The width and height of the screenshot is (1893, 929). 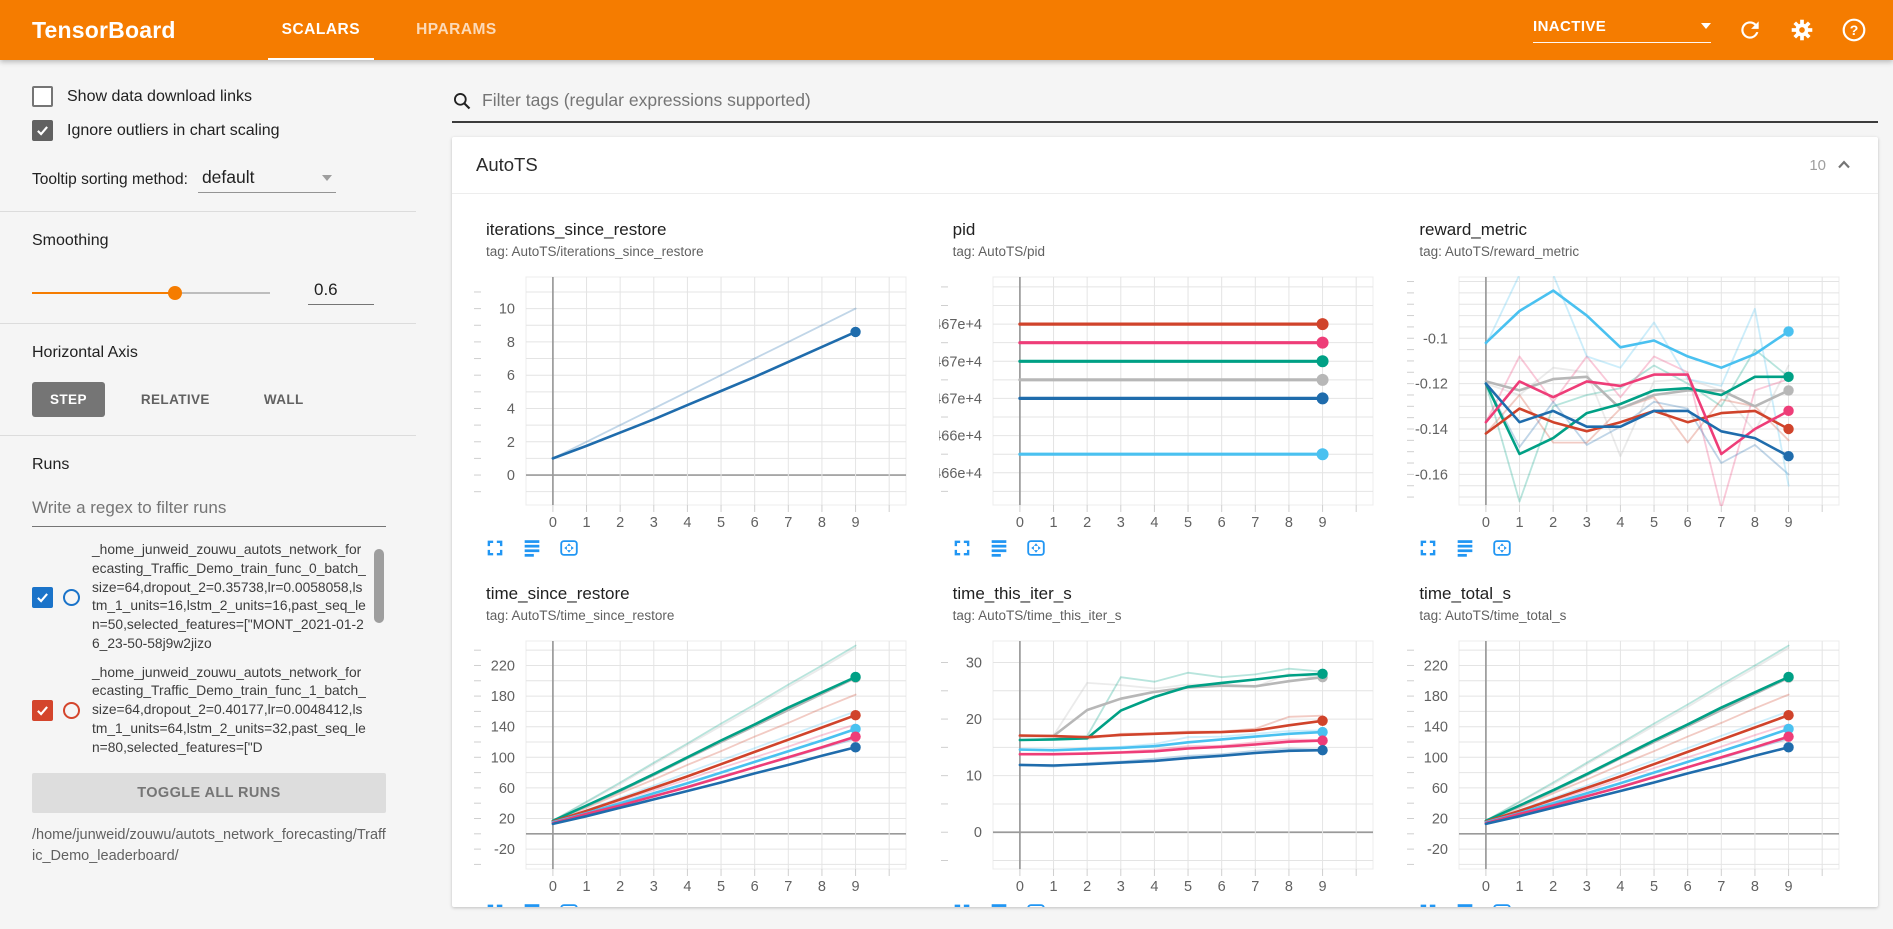 I want to click on svg-text: 20, so click(x=1440, y=820).